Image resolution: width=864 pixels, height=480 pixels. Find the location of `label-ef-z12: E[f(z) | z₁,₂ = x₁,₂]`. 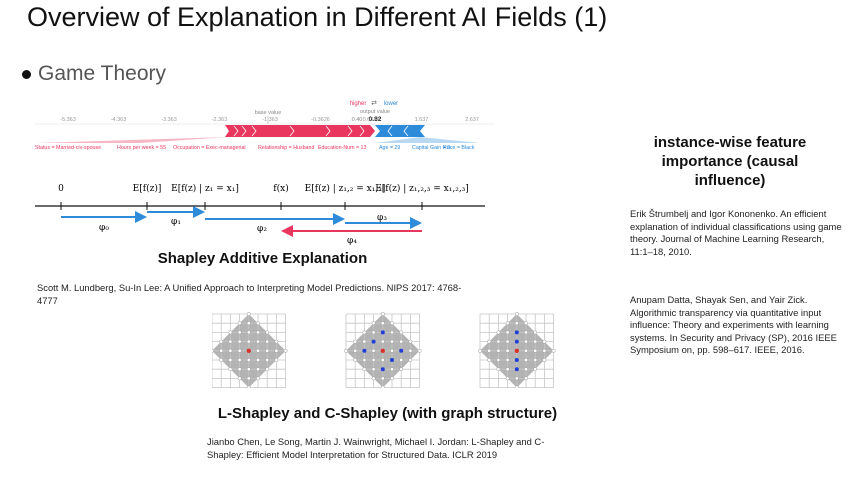

label-ef-z12: E[f(z) | z₁,₂ = x₁,₂] is located at coordinates (345, 188).